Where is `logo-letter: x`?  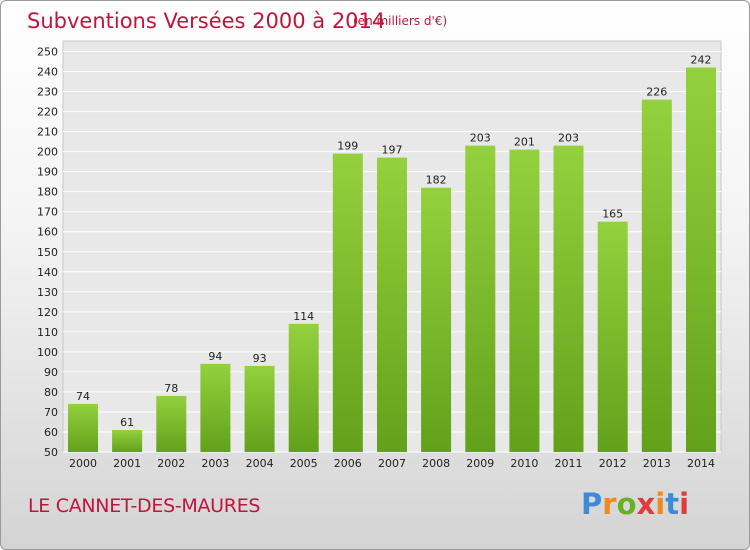
logo-letter: x is located at coordinates (646, 504).